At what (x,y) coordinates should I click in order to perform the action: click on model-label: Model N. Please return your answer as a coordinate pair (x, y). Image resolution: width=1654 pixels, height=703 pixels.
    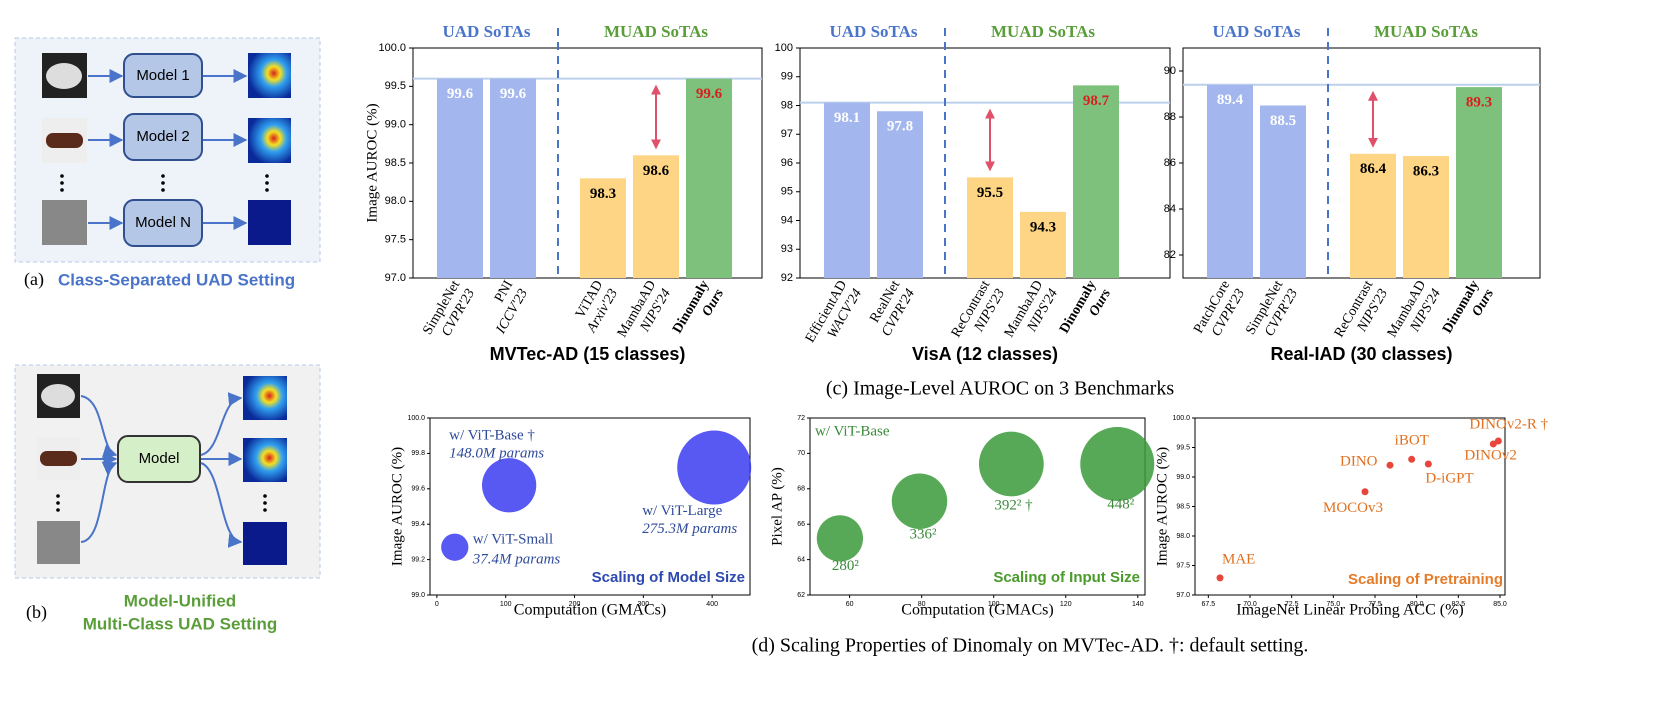
    Looking at the image, I should click on (163, 222).